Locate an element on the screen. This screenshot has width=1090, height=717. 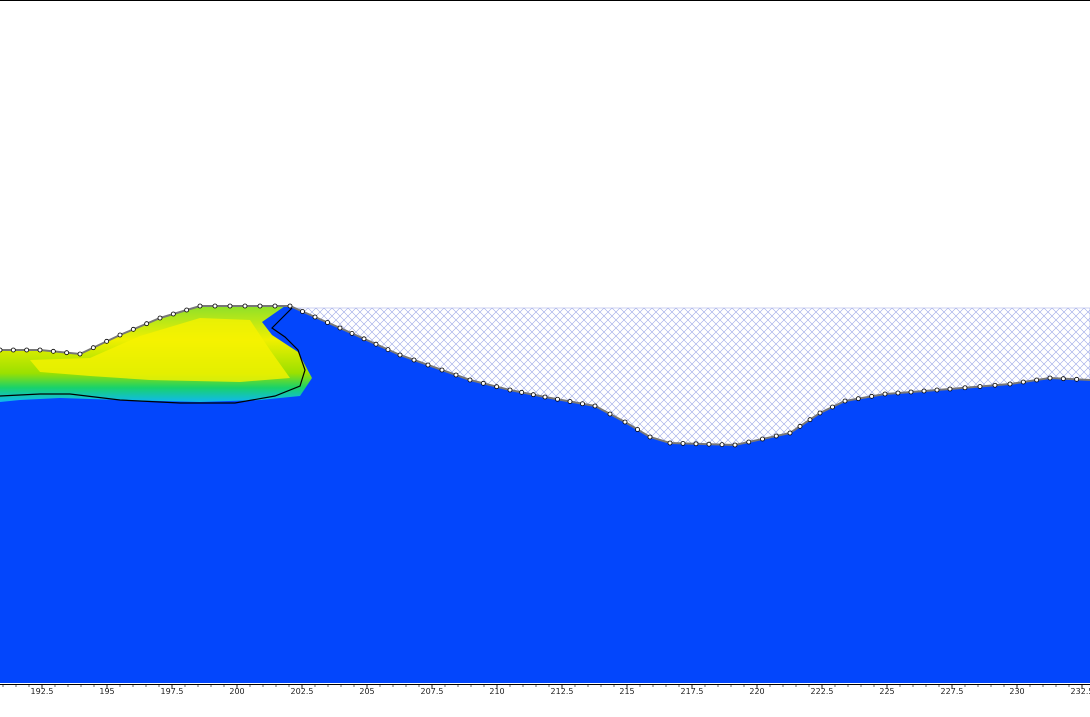
tick-label: 225 is located at coordinates (886, 691).